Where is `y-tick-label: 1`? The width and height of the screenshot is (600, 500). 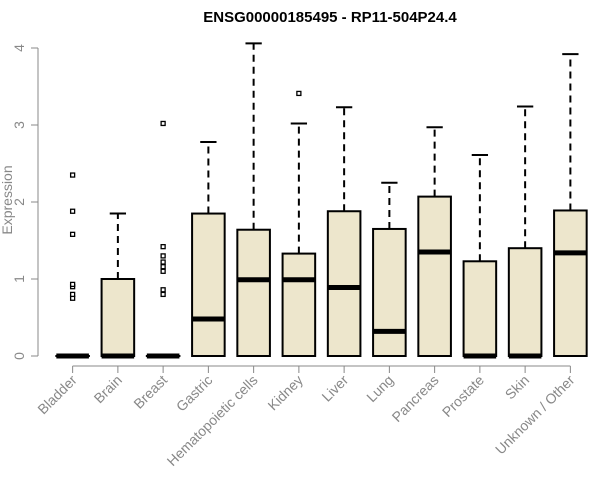
y-tick-label: 1 is located at coordinates (19, 279).